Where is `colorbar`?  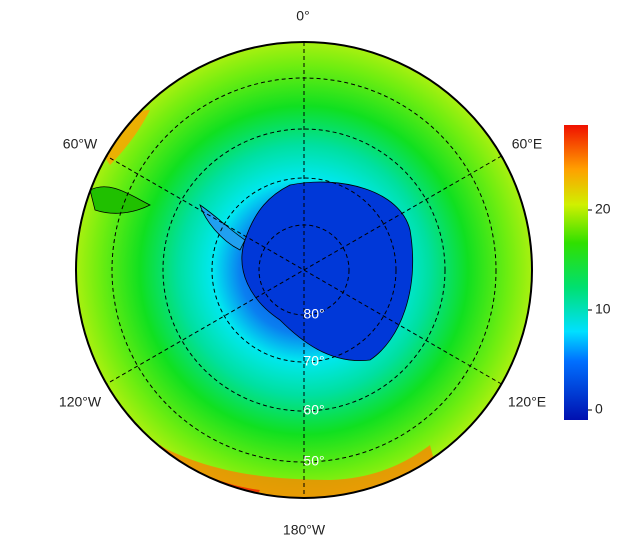
colorbar is located at coordinates (576, 272).